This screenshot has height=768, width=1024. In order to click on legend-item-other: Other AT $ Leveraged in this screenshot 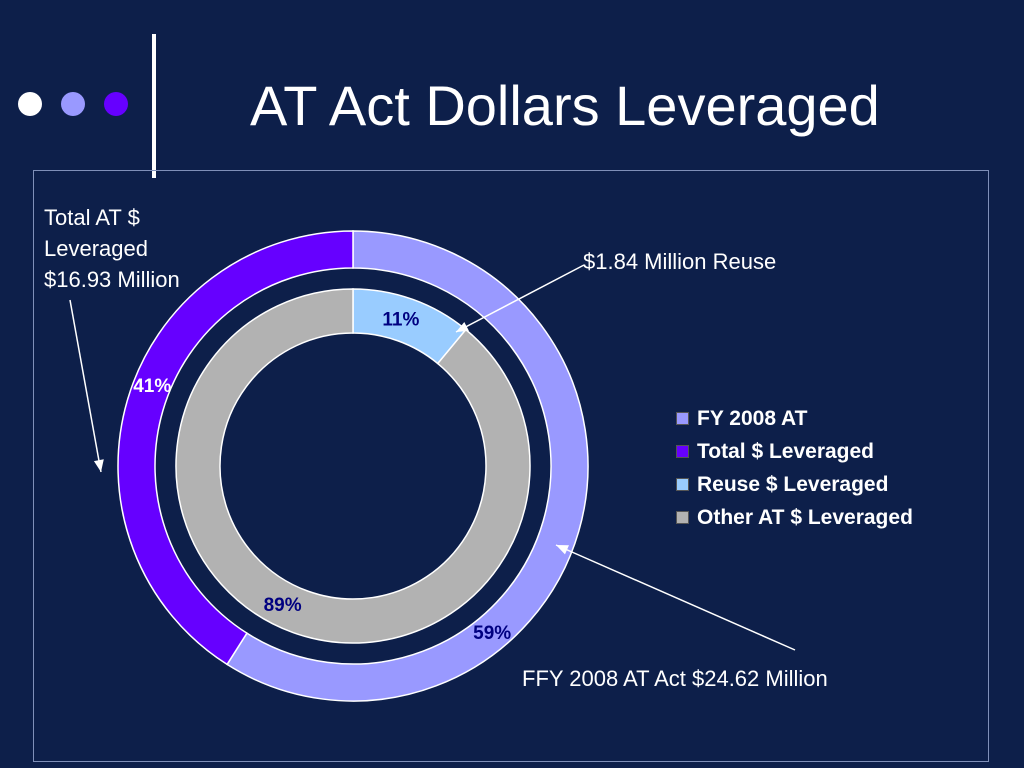, I will do `click(794, 517)`.